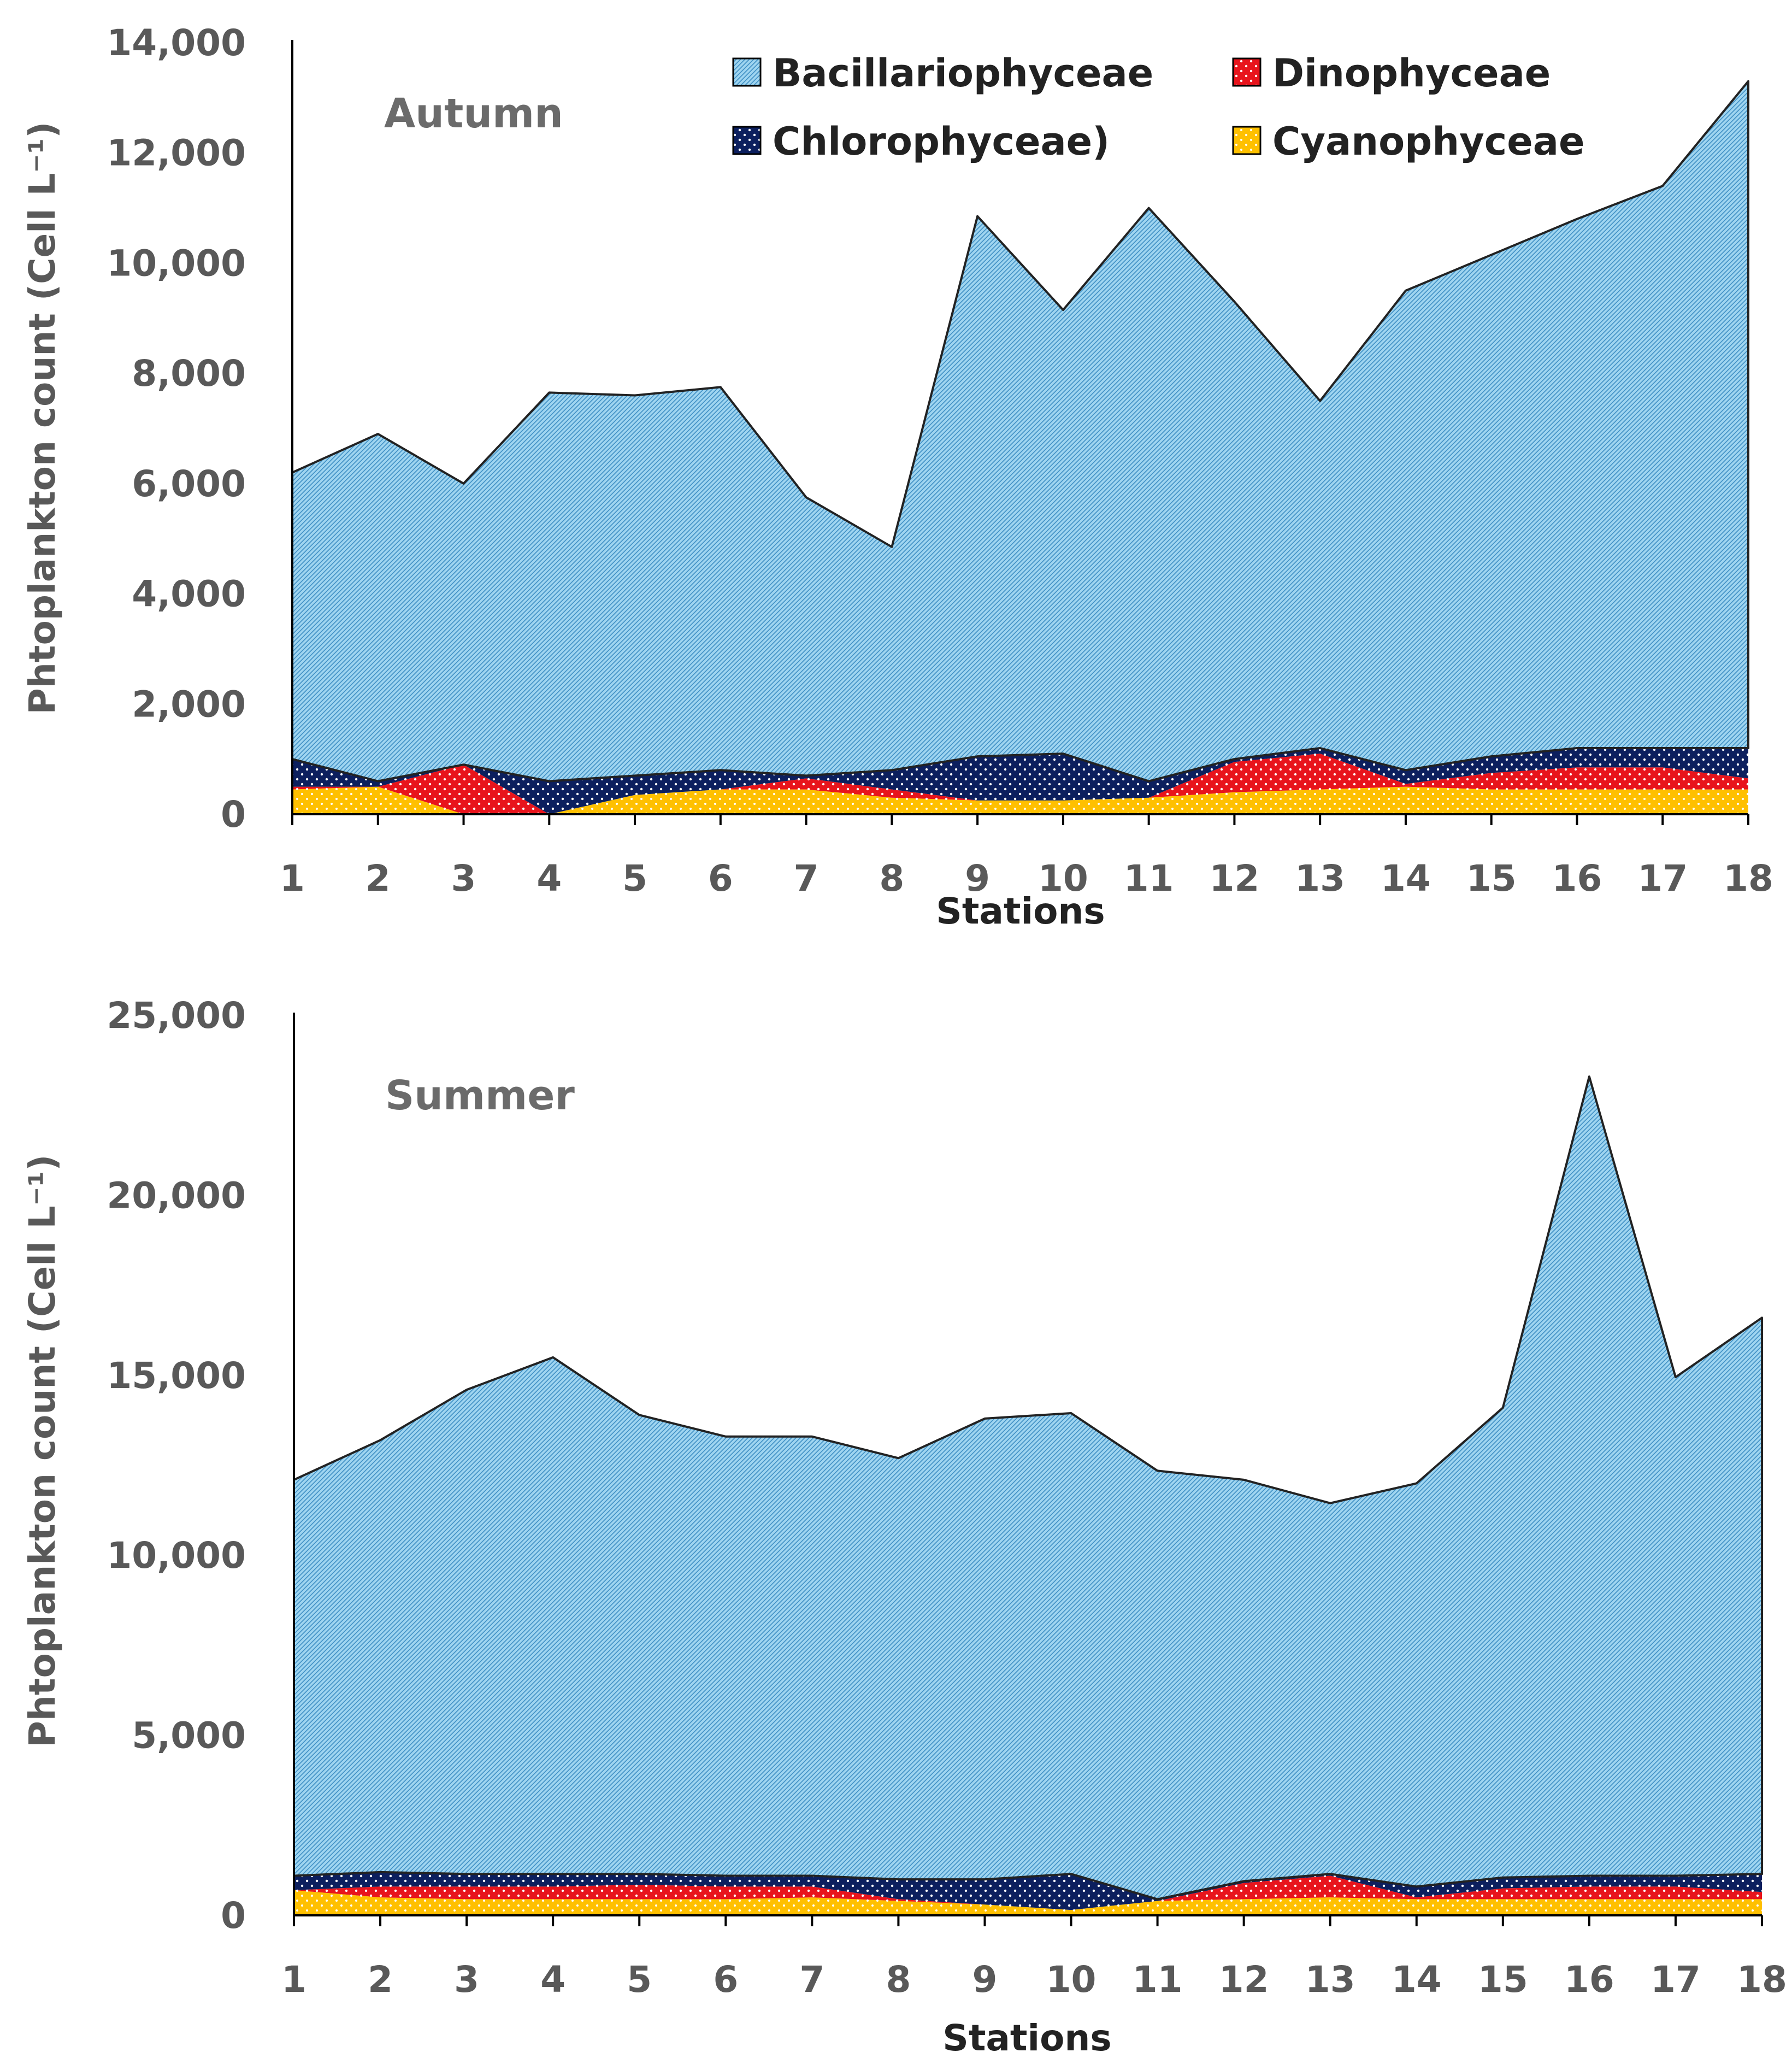 Image resolution: width=1792 pixels, height=2064 pixels. What do you see at coordinates (1158, 1980) in the screenshot?
I see `summer-x-tick-label: 11` at bounding box center [1158, 1980].